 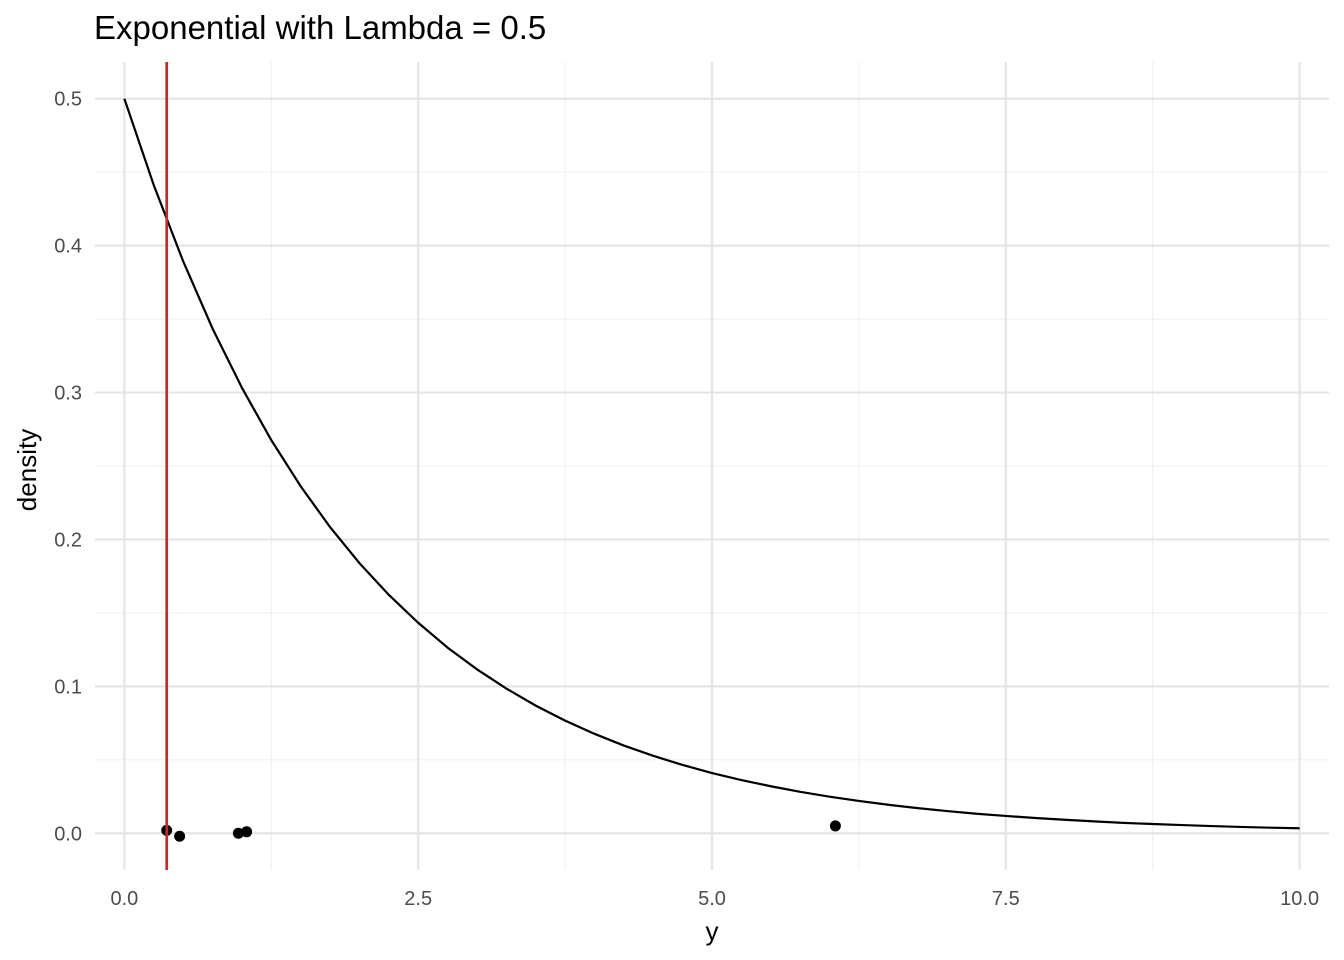 What do you see at coordinates (1006, 899) in the screenshot?
I see `x-tick-label: 7.5` at bounding box center [1006, 899].